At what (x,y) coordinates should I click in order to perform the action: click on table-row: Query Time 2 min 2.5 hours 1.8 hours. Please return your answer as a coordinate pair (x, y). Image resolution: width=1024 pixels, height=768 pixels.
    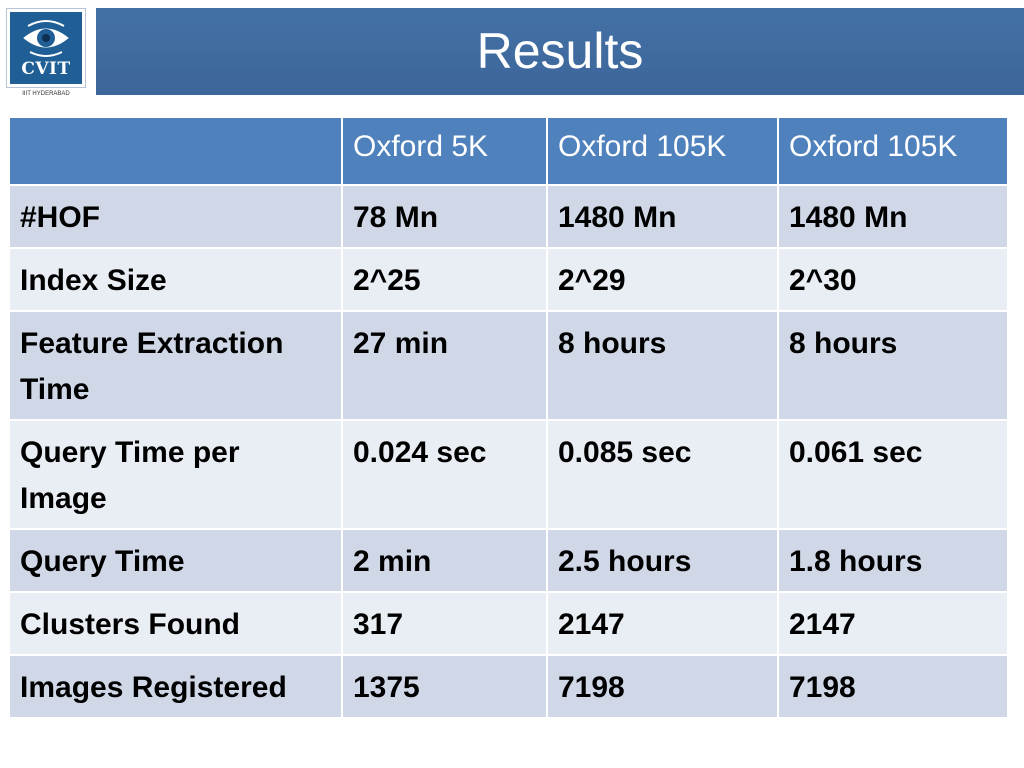
    Looking at the image, I should click on (508, 560).